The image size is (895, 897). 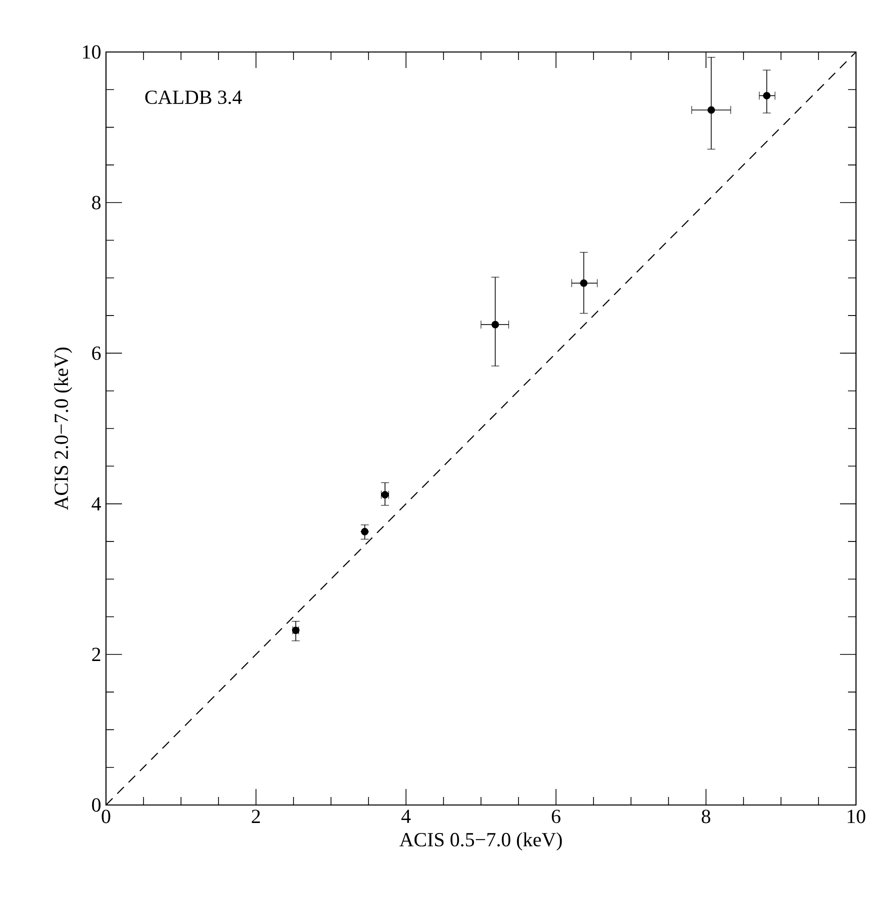 I want to click on y-tick-label: 2, so click(x=96, y=655).